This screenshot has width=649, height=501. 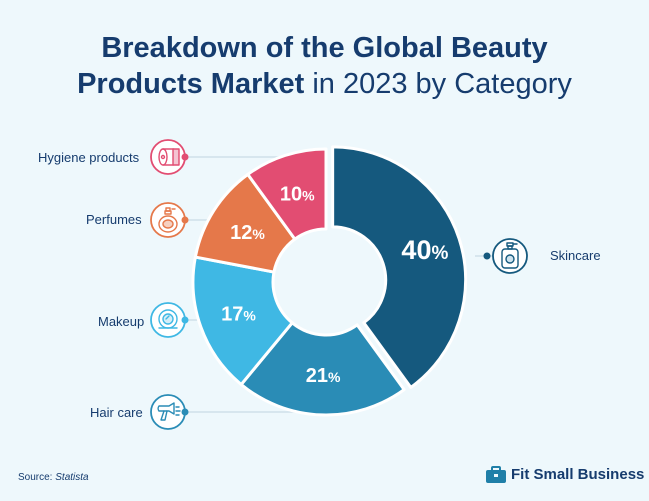 What do you see at coordinates (168, 220) in the screenshot?
I see `perfume-bottle-icon` at bounding box center [168, 220].